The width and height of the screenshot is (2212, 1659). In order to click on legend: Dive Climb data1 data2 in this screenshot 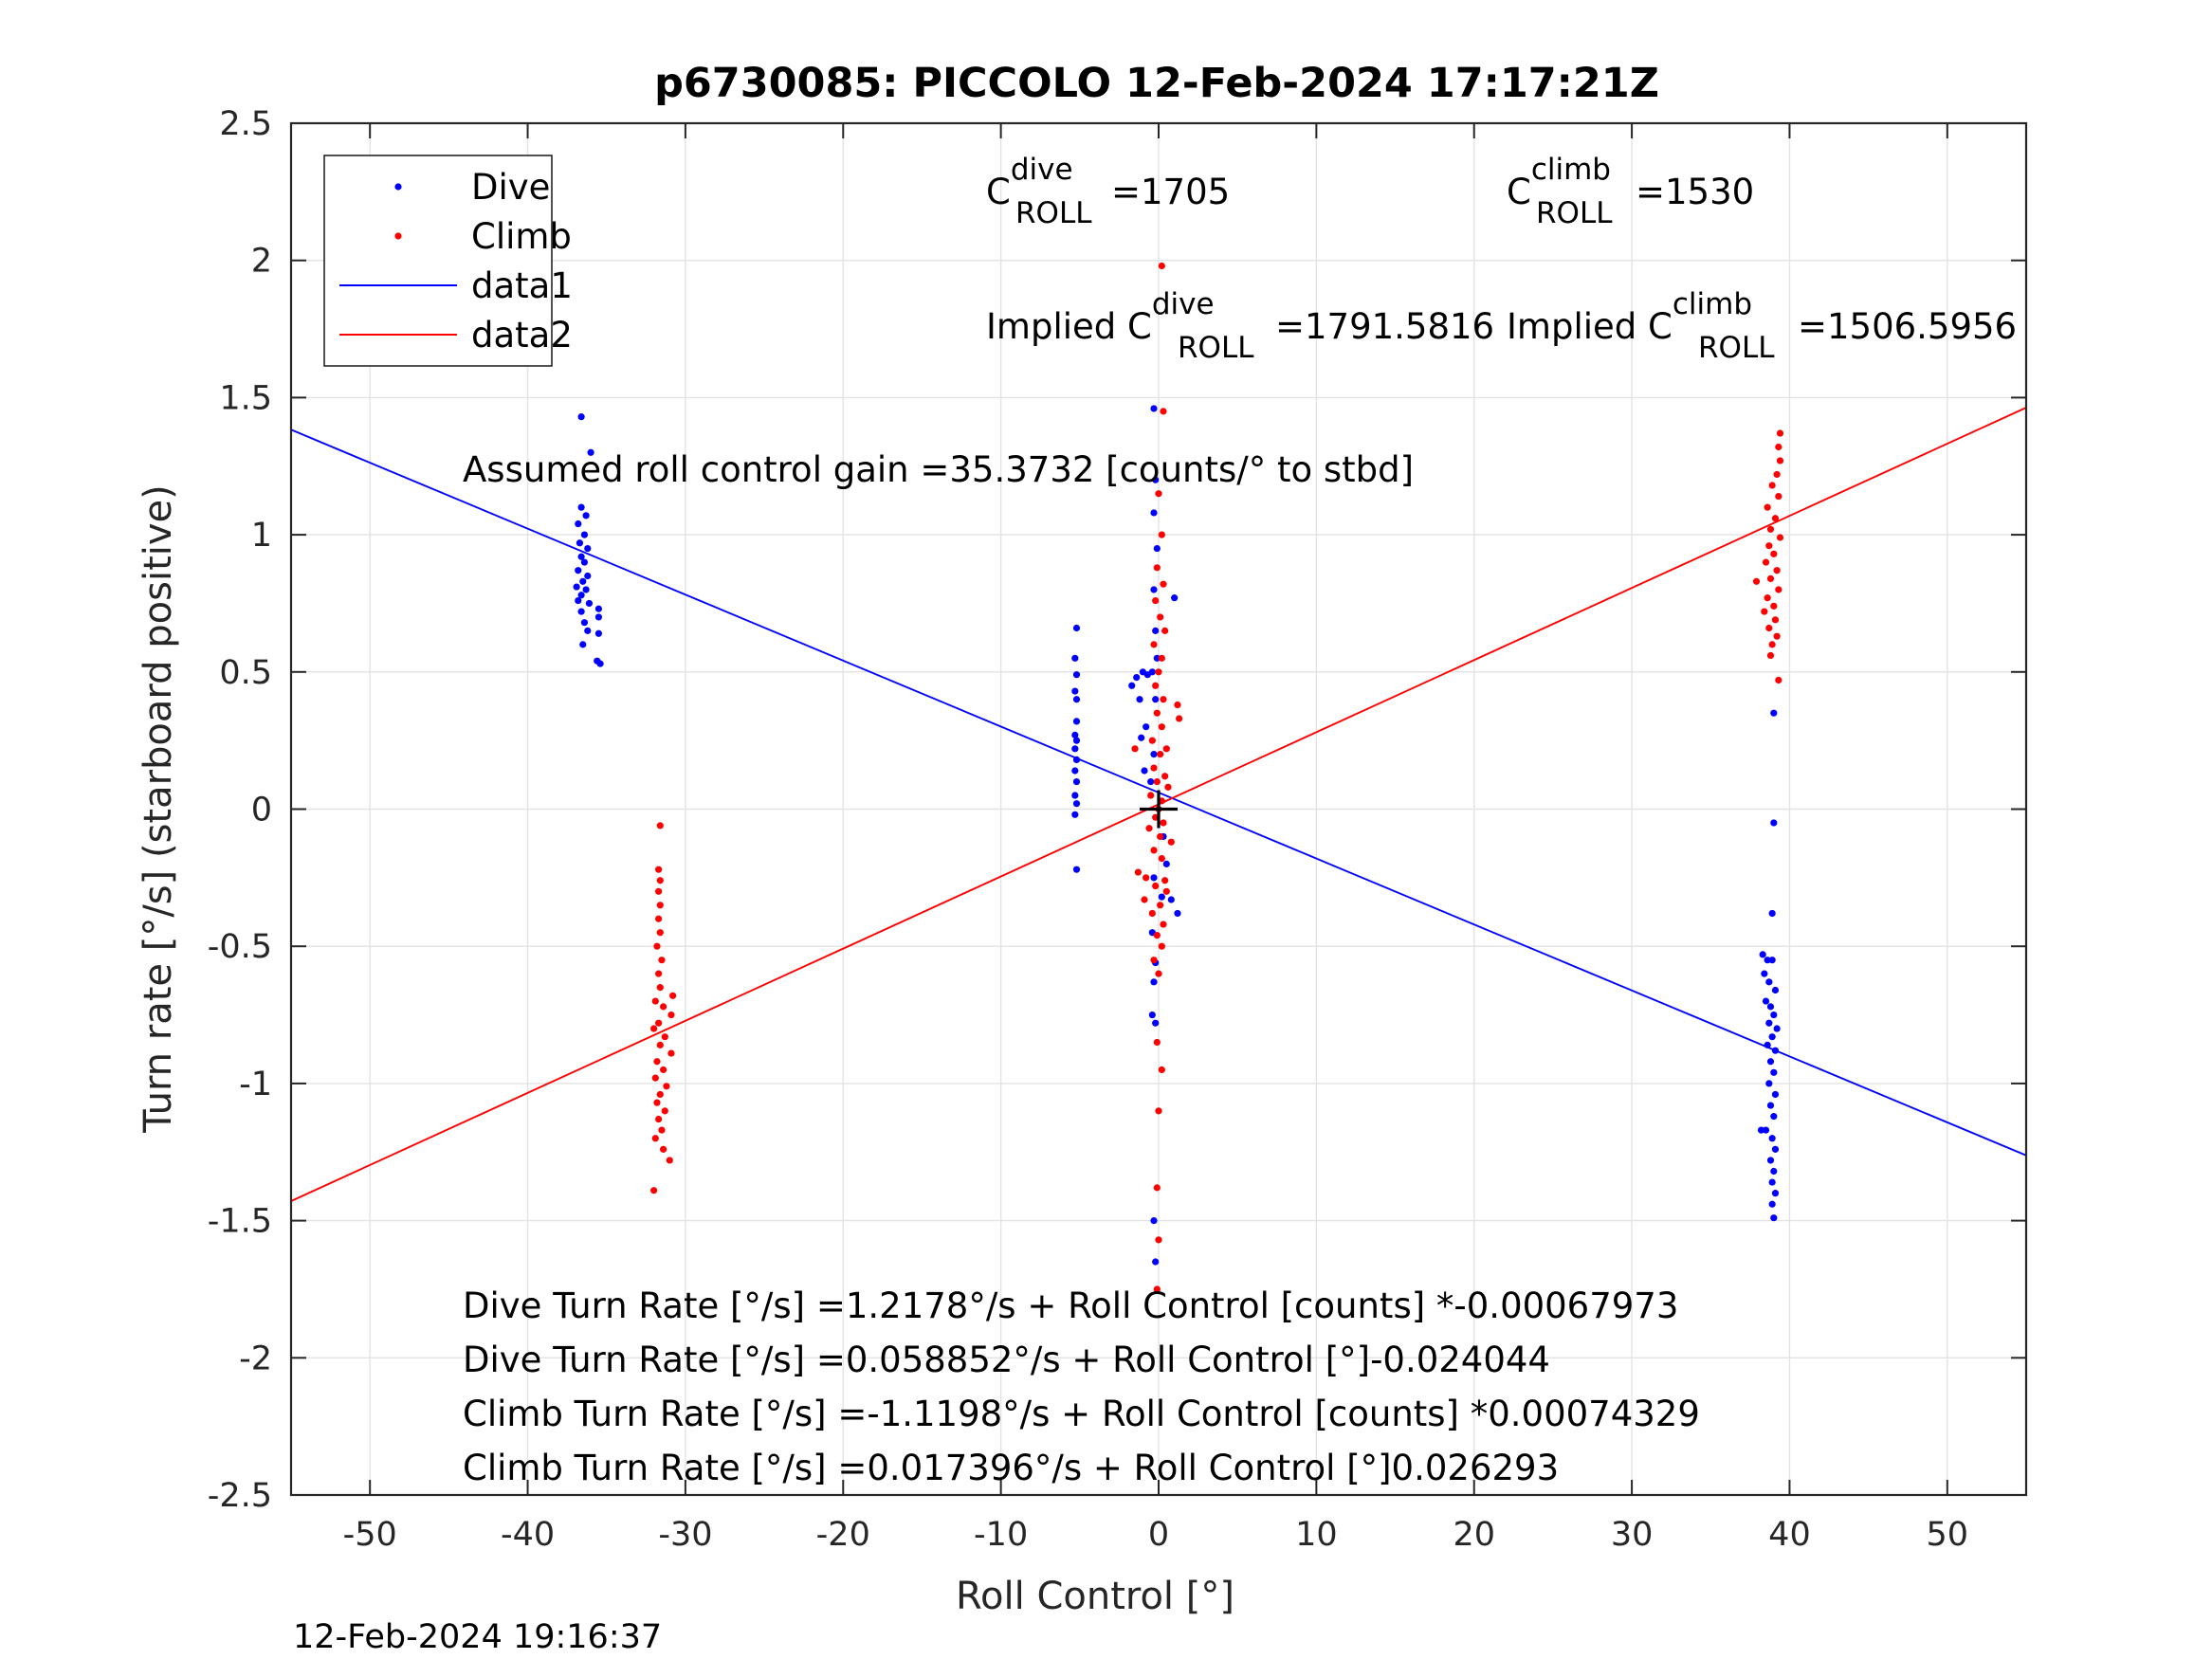, I will do `click(448, 261)`.